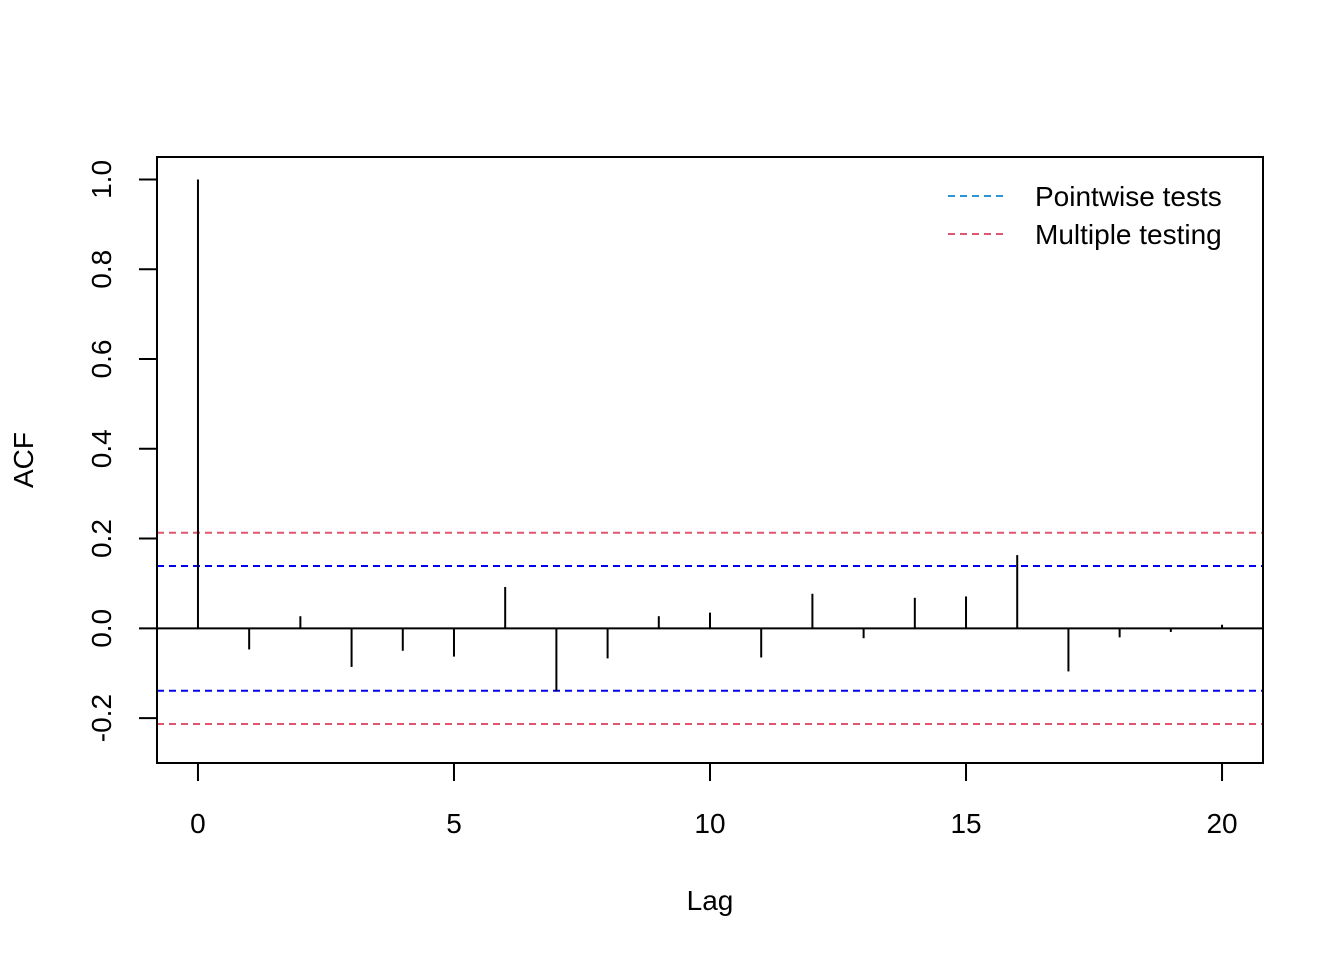 The height and width of the screenshot is (960, 1344). I want to click on y-tick-label-0: 0.0, so click(101, 628).